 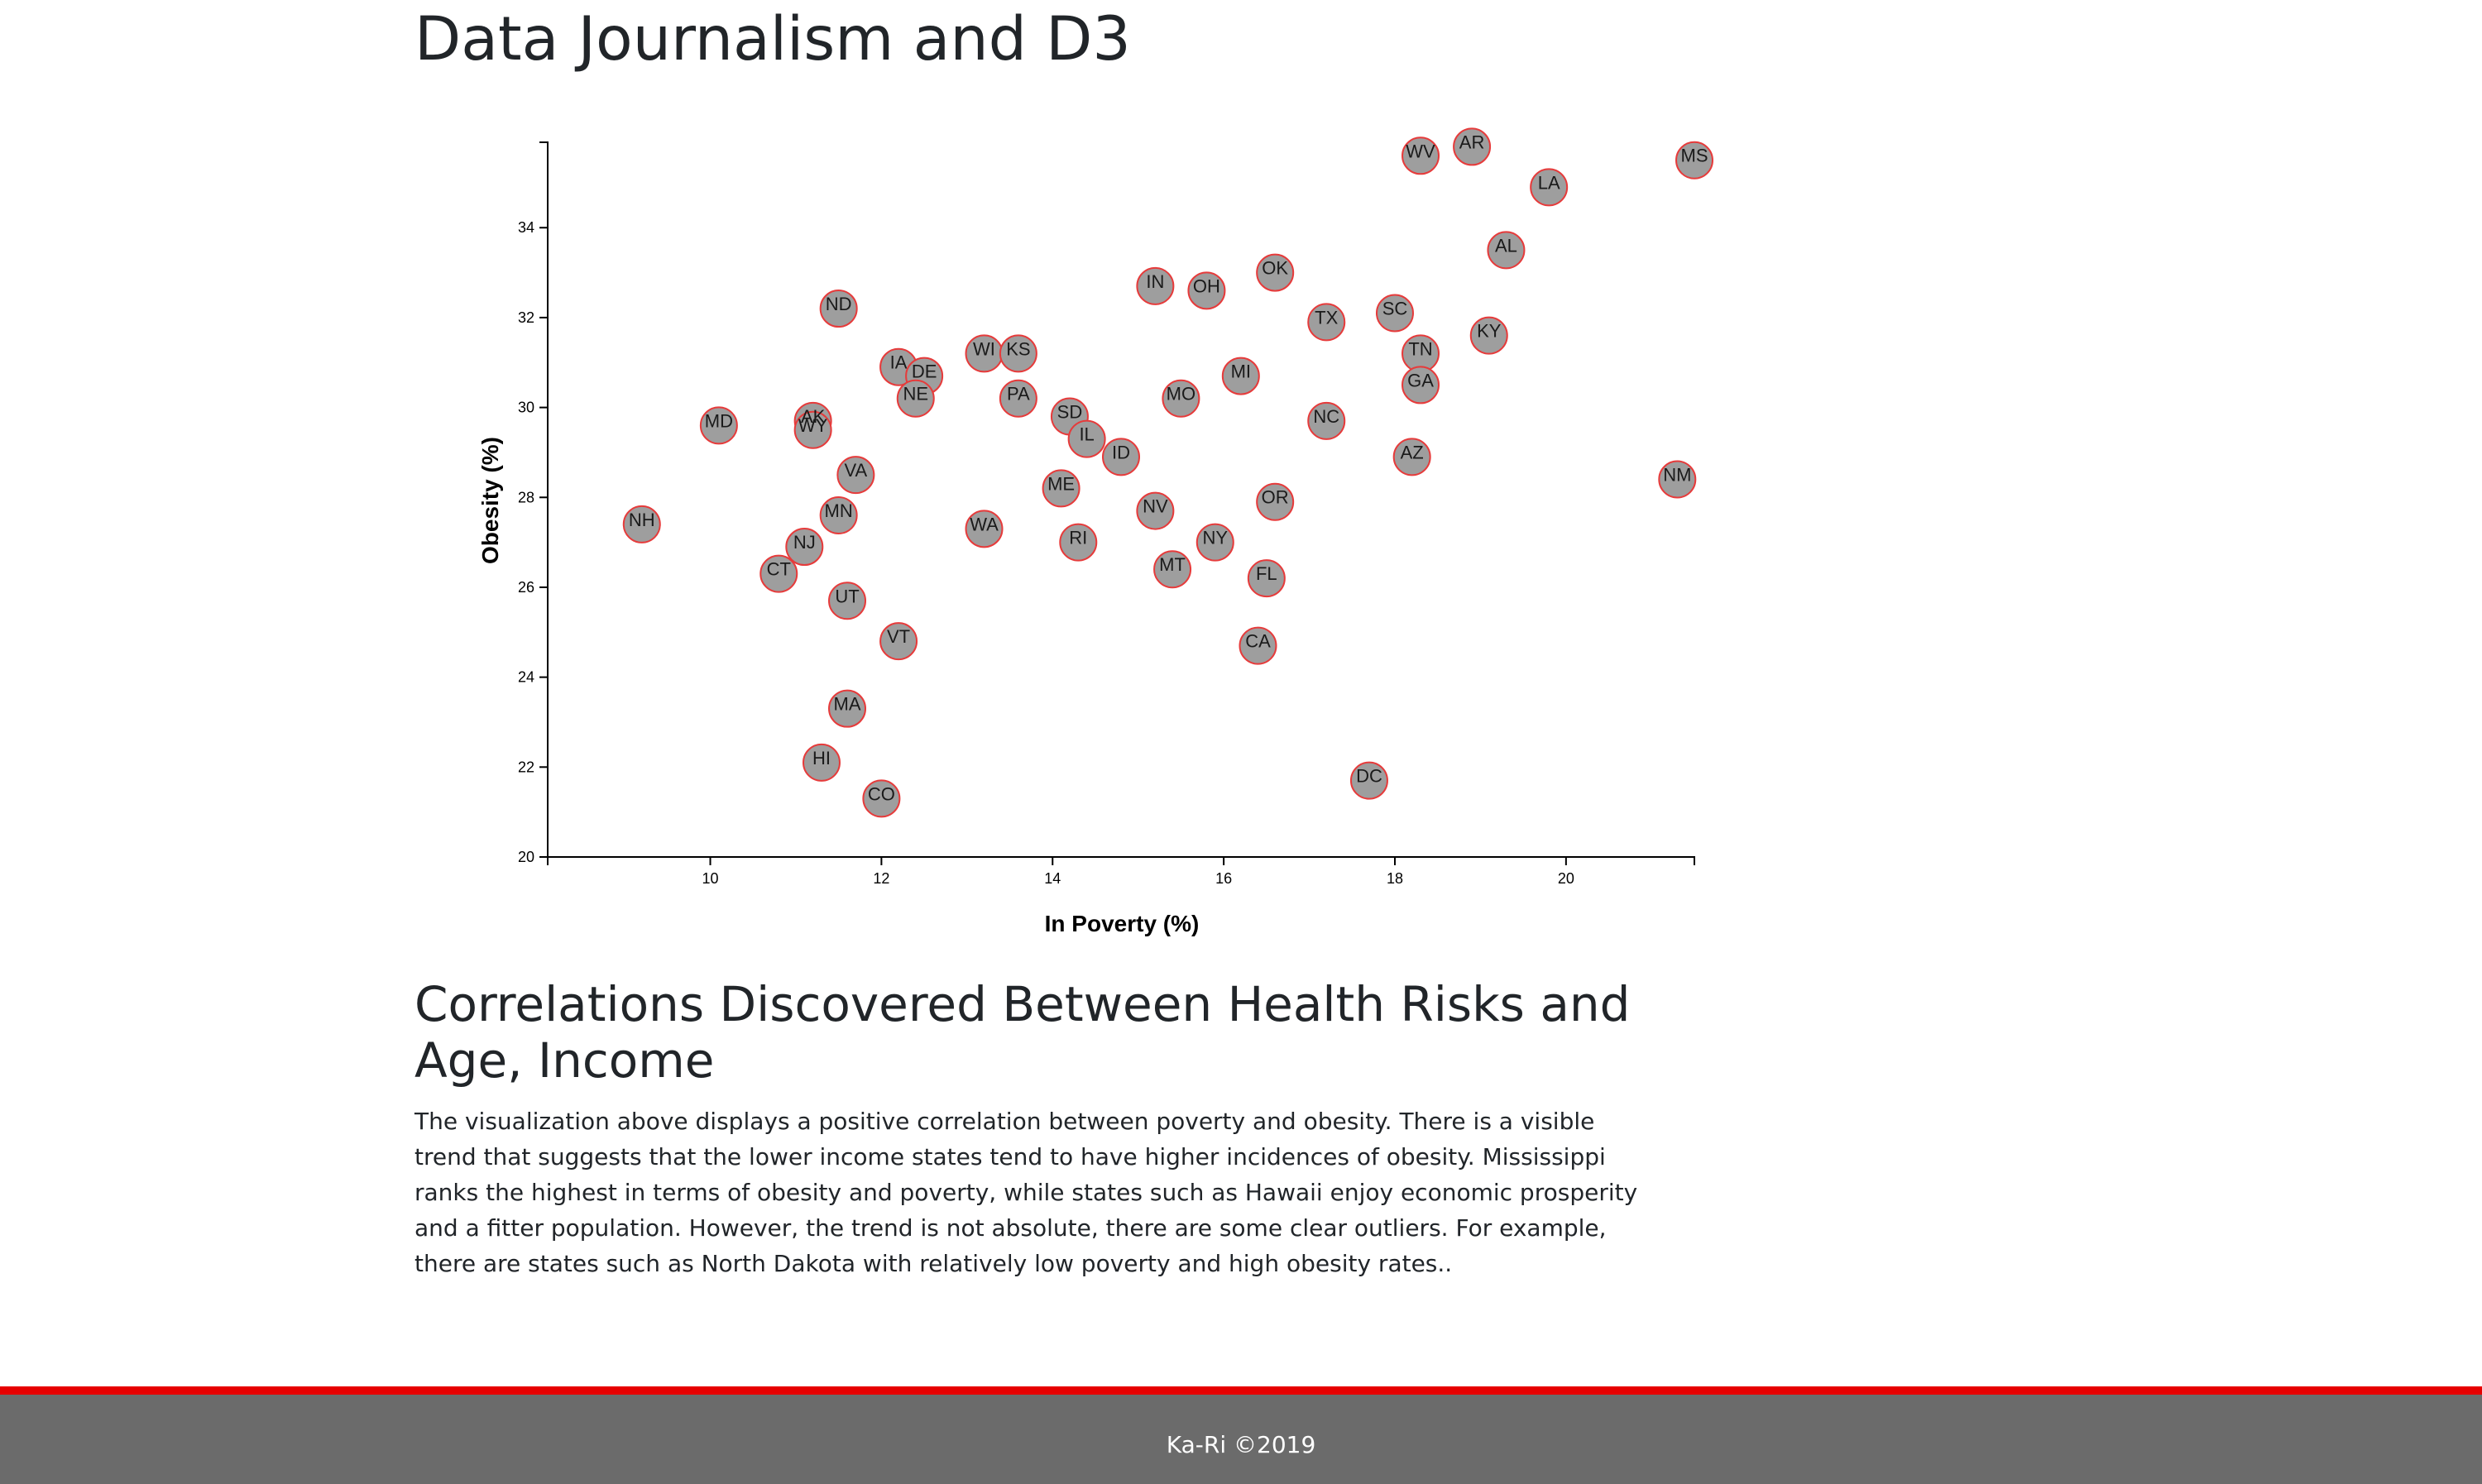 What do you see at coordinates (915, 394) in the screenshot?
I see `data-point-label: NE` at bounding box center [915, 394].